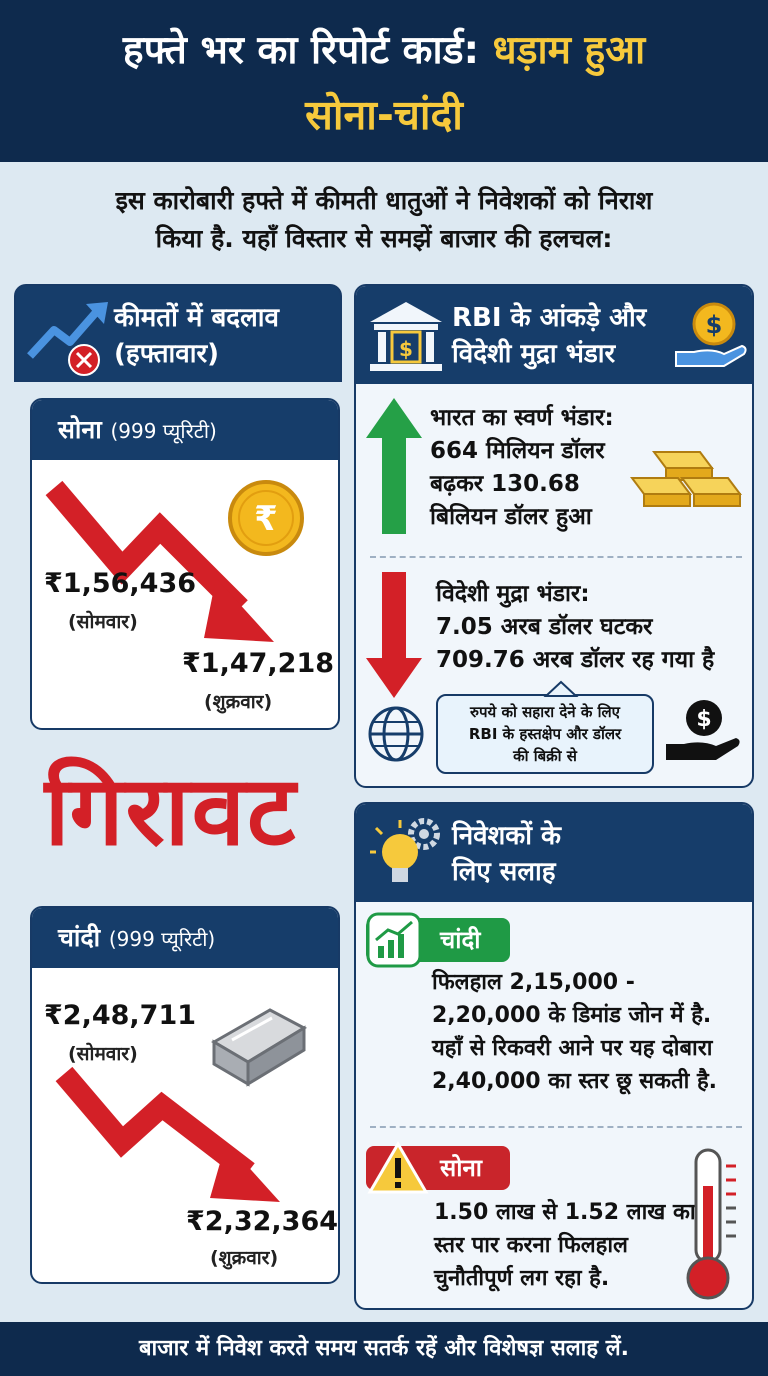 This screenshot has width=768, height=1376. Describe the element at coordinates (534, 354) in the screenshot. I see `rbi-panel-title-line2: विदेशी मुद्रा भंडार` at that location.